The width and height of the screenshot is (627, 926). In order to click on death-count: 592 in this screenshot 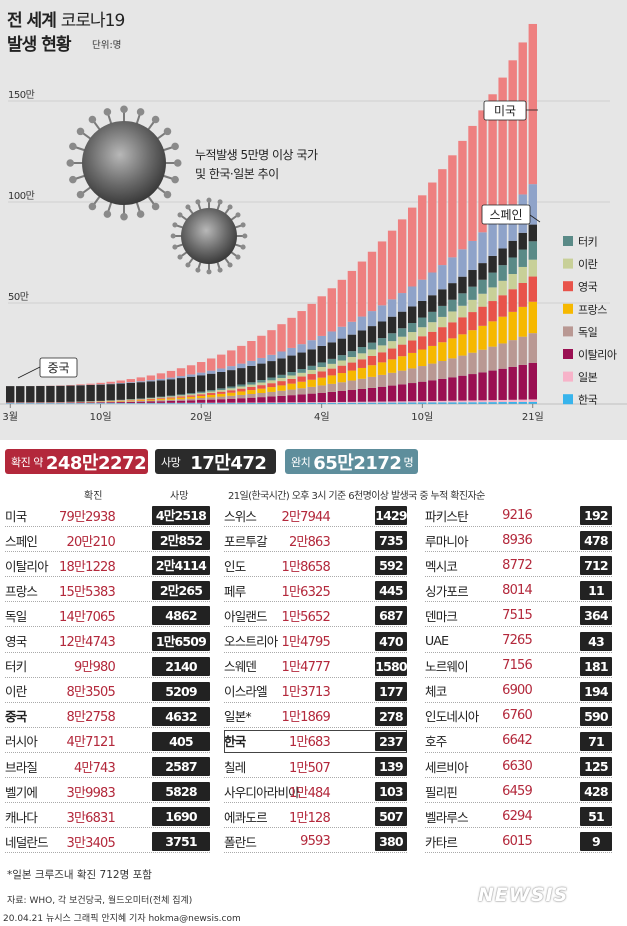, I will do `click(391, 566)`.